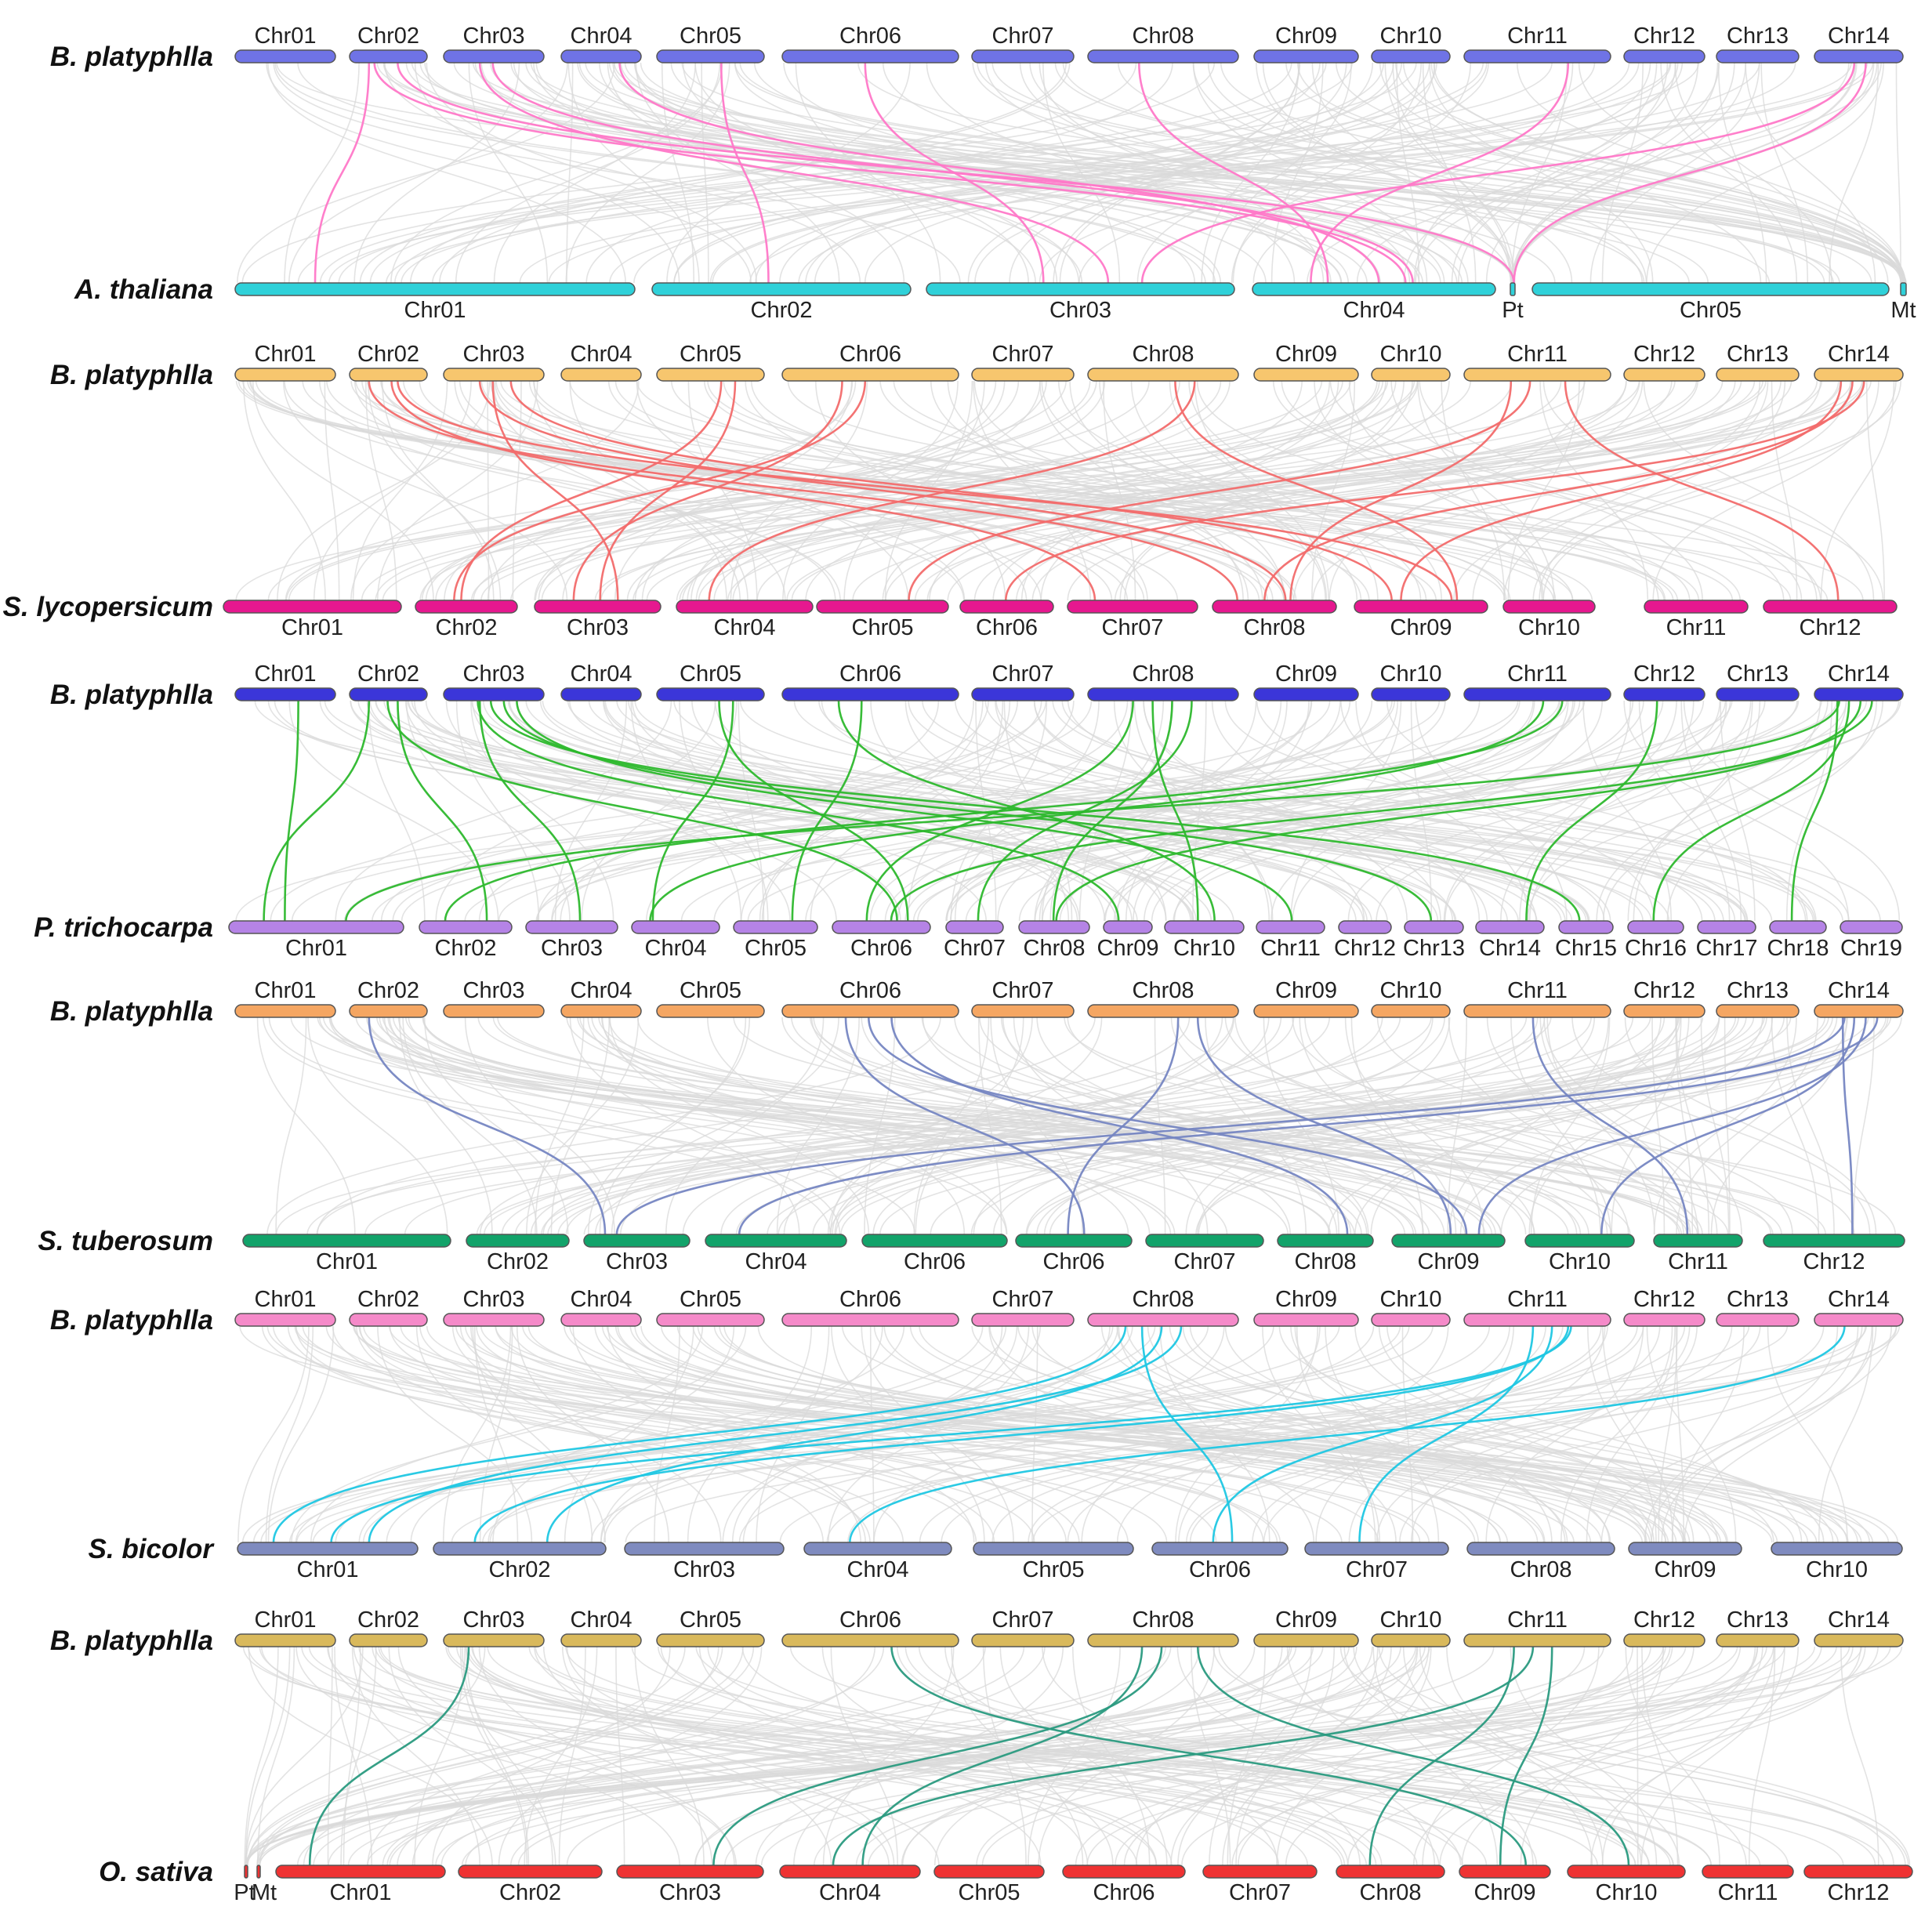  What do you see at coordinates (312, 628) in the screenshot?
I see `target-chromosome-label: Chr01` at bounding box center [312, 628].